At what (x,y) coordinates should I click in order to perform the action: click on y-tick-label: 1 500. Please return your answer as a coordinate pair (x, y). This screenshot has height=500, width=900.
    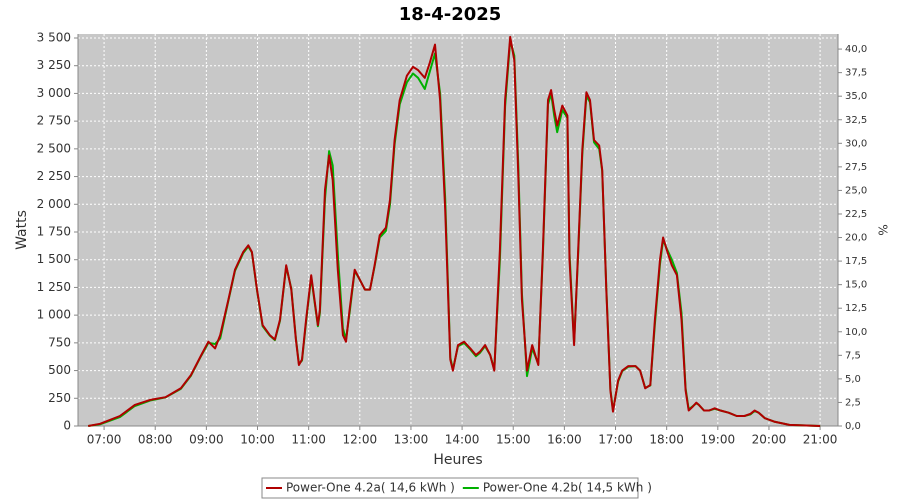
    Looking at the image, I should click on (54, 259).